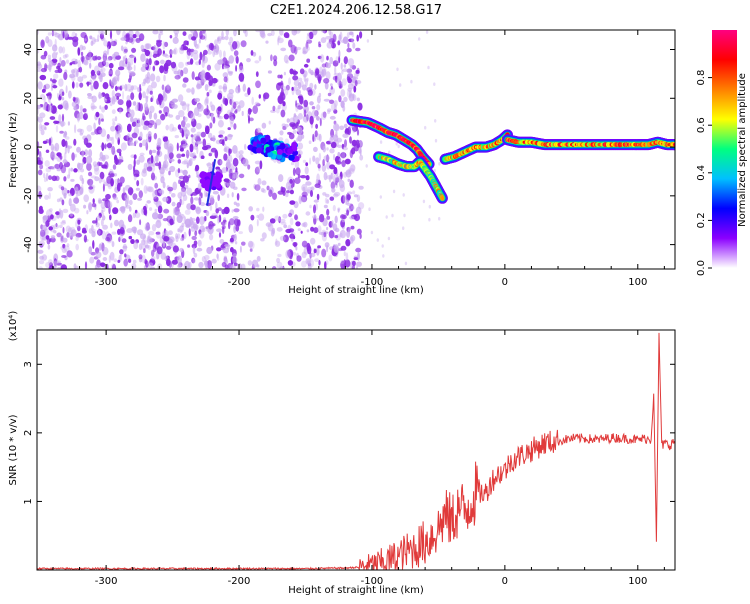 Image resolution: width=750 pixels, height=604 pixels. What do you see at coordinates (701, 173) in the screenshot?
I see `colorbar-tick-label: 0.4` at bounding box center [701, 173].